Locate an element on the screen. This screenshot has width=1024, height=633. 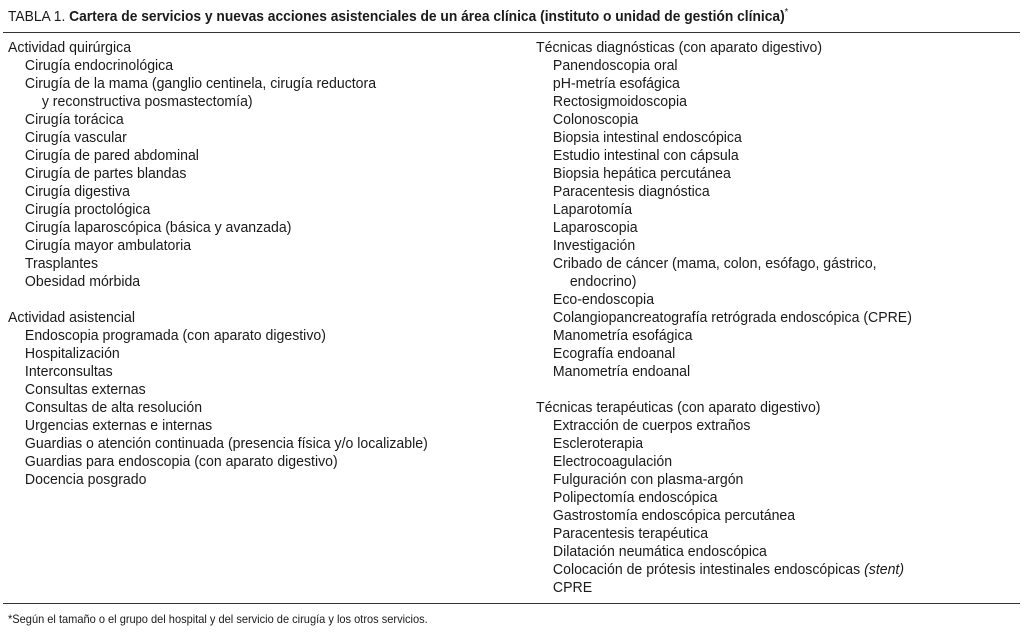
list-item: Paracentesis terapéutica is located at coordinates (630, 533).